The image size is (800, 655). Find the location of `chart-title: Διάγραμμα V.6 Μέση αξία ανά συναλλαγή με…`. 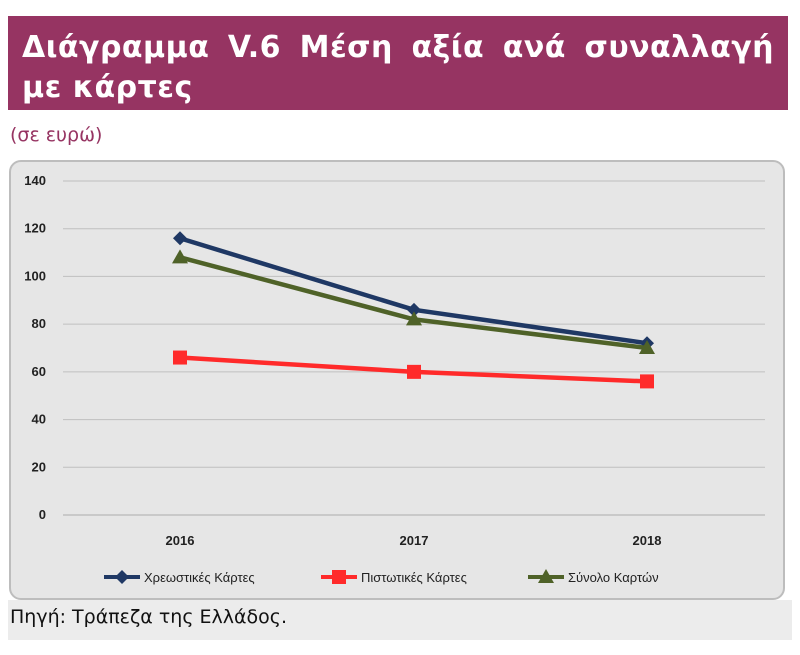

chart-title: Διάγραμμα V.6 Μέση αξία ανά συναλλαγή με… is located at coordinates (398, 67).